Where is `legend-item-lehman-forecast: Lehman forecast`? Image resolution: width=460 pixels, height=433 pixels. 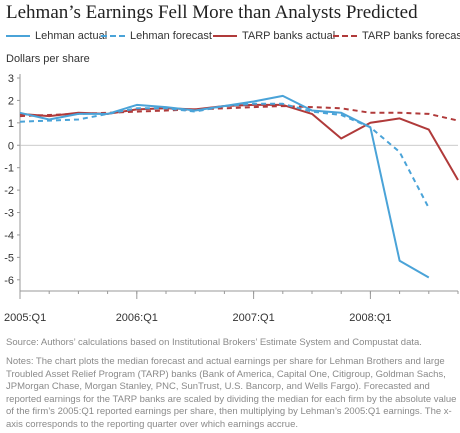 legend-item-lehman-forecast: Lehman forecast is located at coordinates (156, 36).